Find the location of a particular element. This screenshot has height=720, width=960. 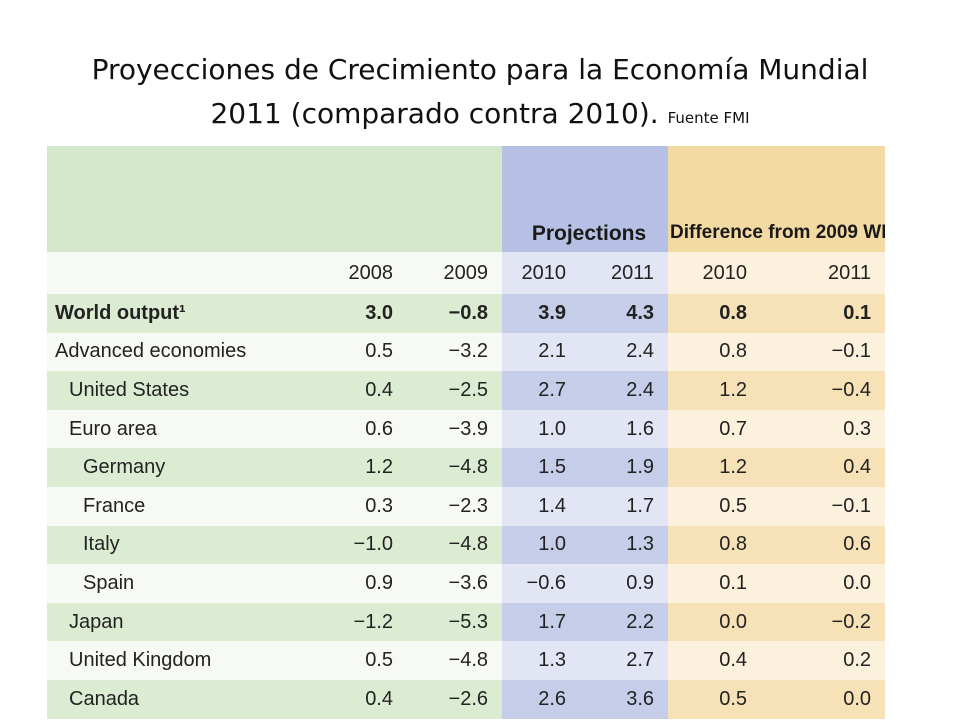

cell-diff-2011: 0.2 is located at coordinates (823, 660).